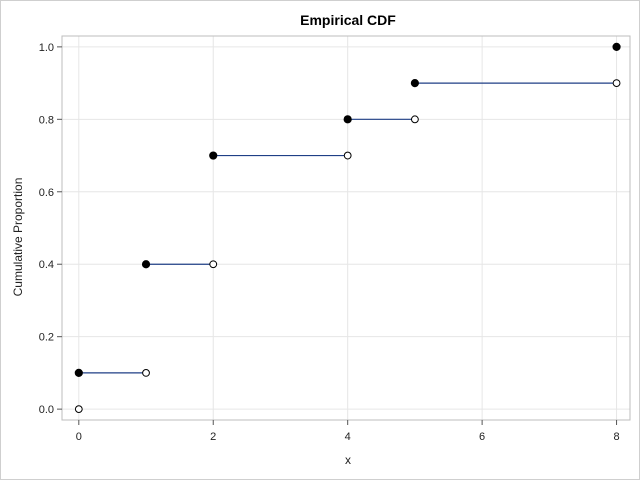 This screenshot has width=640, height=480. What do you see at coordinates (46, 193) in the screenshot?
I see `y-tick-label-3: 0.6` at bounding box center [46, 193].